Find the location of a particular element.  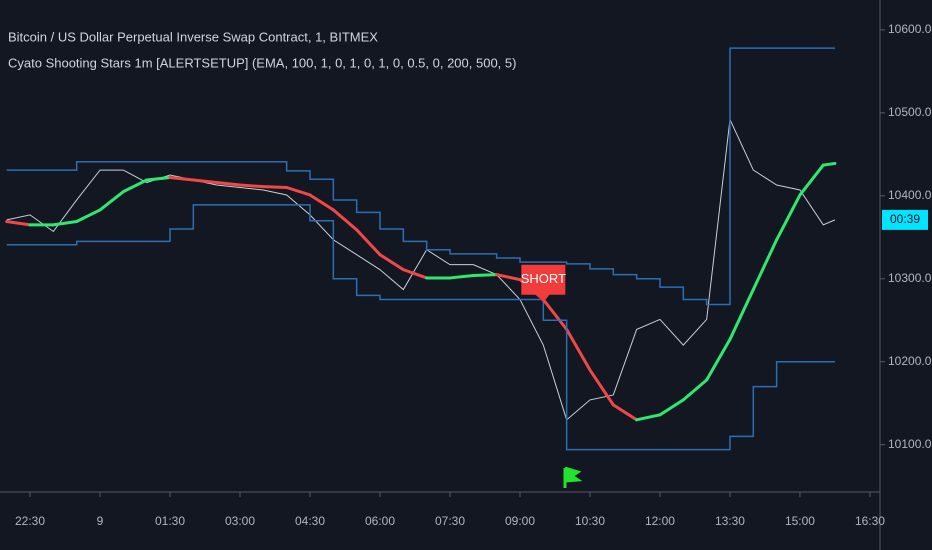

x-tick-label: 09:00 is located at coordinates (520, 521).